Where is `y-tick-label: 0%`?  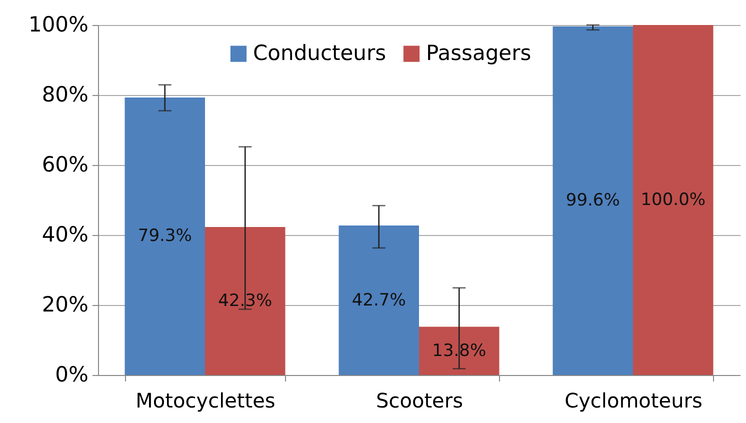
y-tick-label: 0% is located at coordinates (71, 374).